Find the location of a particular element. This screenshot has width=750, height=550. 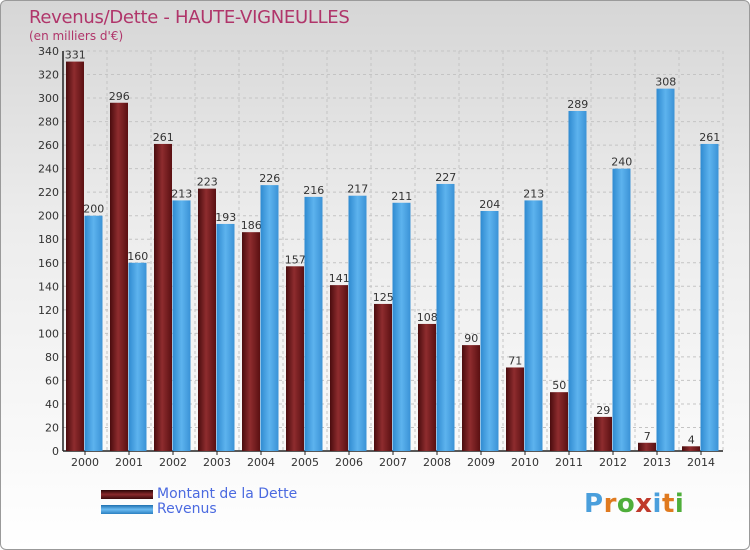

x-tick-label: 2005 is located at coordinates (305, 462).